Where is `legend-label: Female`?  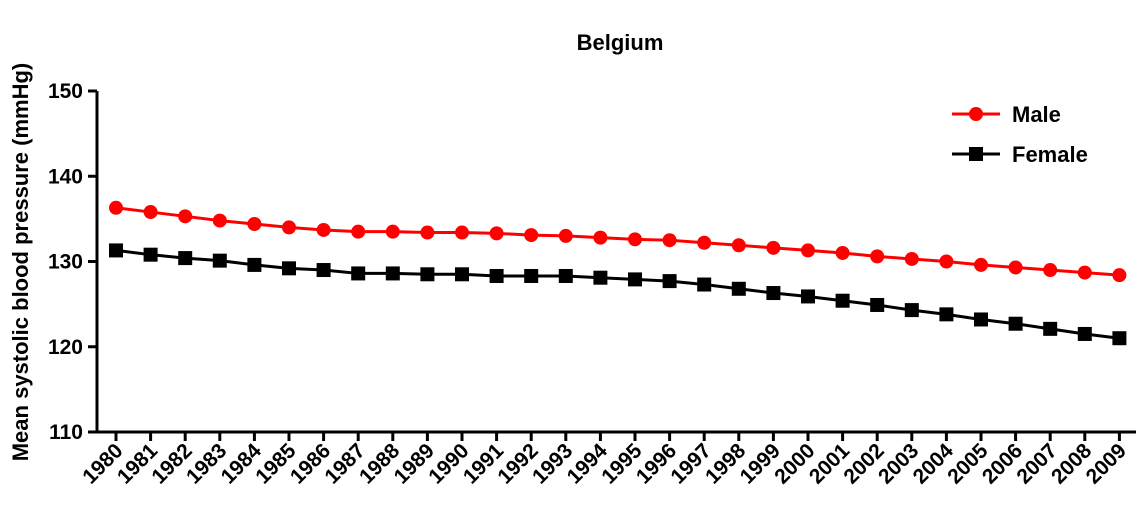
legend-label: Female is located at coordinates (1050, 154).